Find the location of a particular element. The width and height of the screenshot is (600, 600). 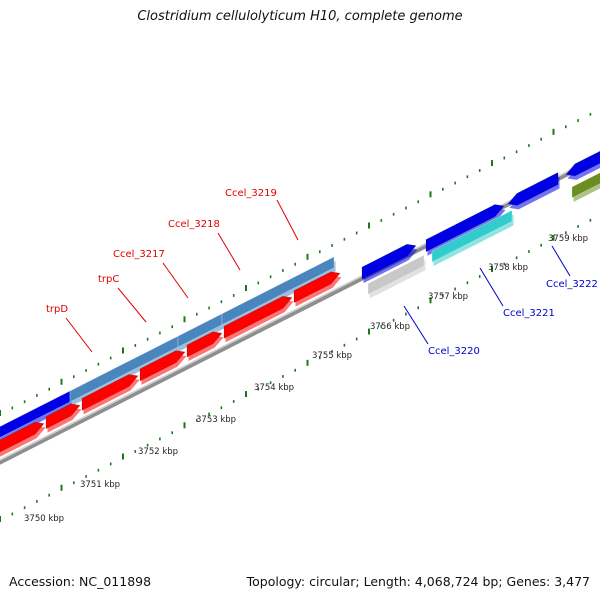

kbp-label: 3751 kbp is located at coordinates (100, 485).